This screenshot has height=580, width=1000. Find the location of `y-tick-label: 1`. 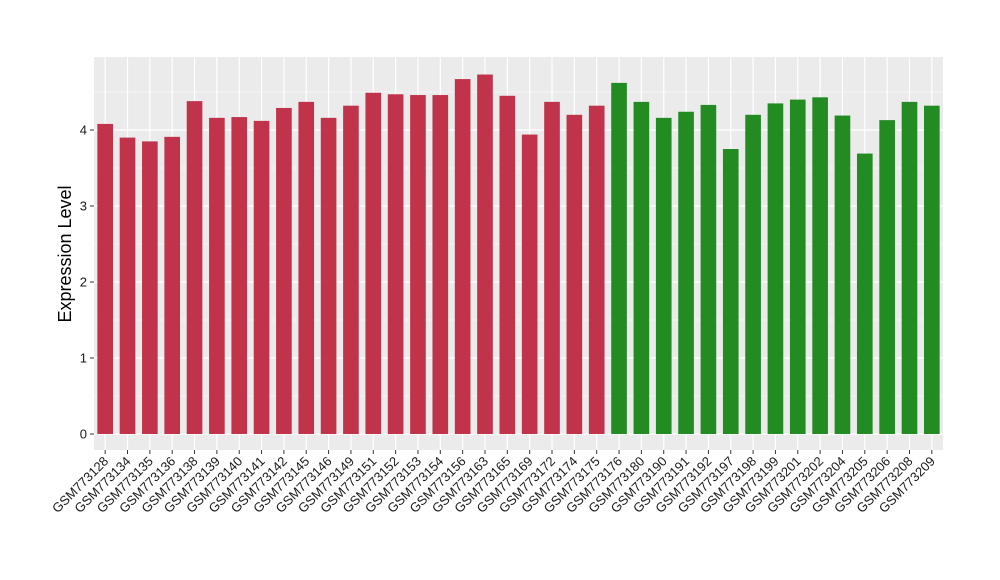

y-tick-label: 1 is located at coordinates (83, 358).